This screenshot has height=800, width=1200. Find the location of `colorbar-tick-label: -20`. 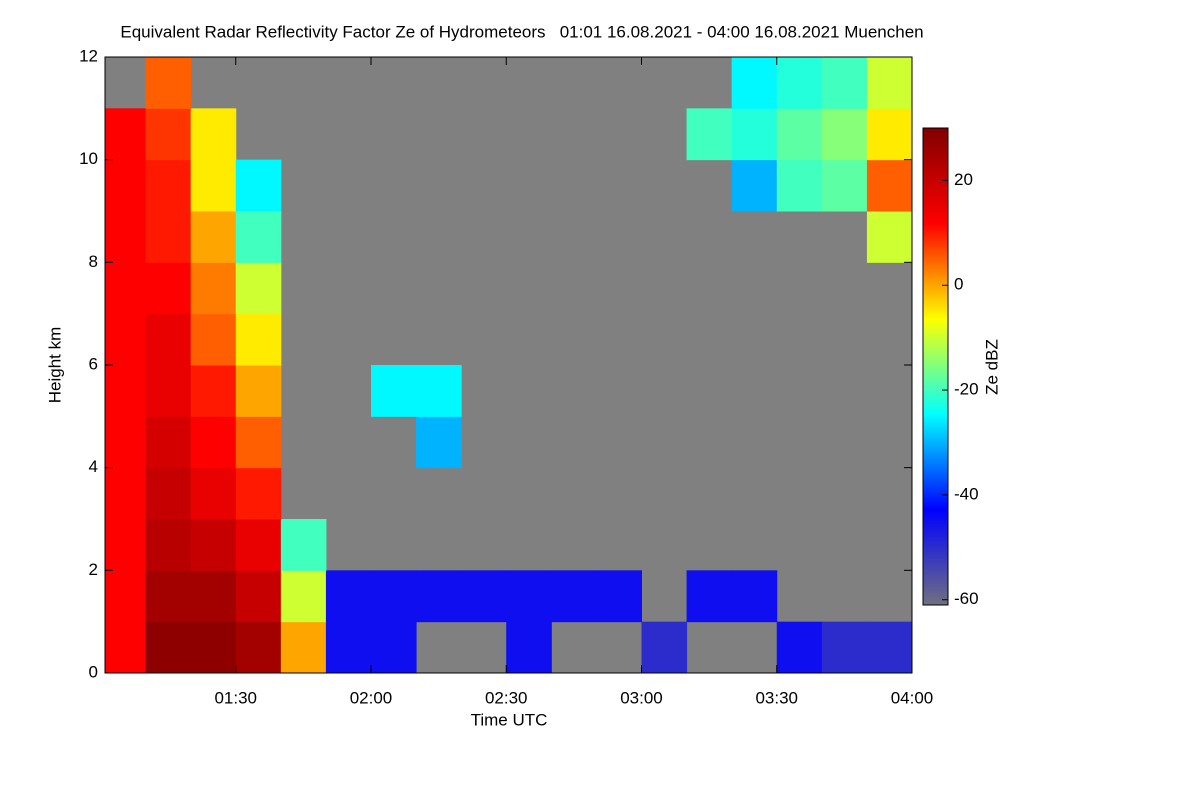

colorbar-tick-label: -20 is located at coordinates (966, 389).